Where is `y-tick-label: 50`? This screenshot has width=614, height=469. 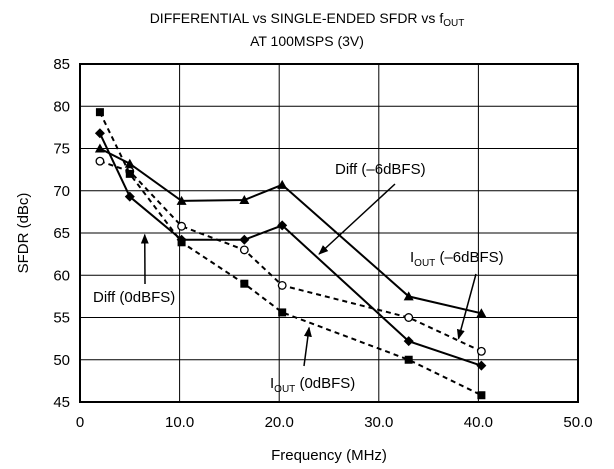 y-tick-label: 50 is located at coordinates (61, 360).